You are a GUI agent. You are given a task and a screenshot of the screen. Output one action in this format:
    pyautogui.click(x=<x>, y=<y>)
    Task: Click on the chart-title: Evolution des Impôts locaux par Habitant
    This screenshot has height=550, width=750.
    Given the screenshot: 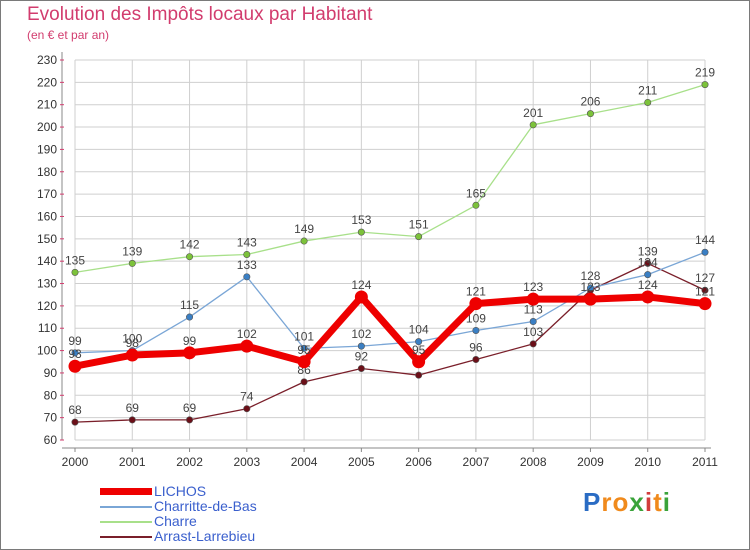 What is the action you would take?
    pyautogui.click(x=200, y=14)
    